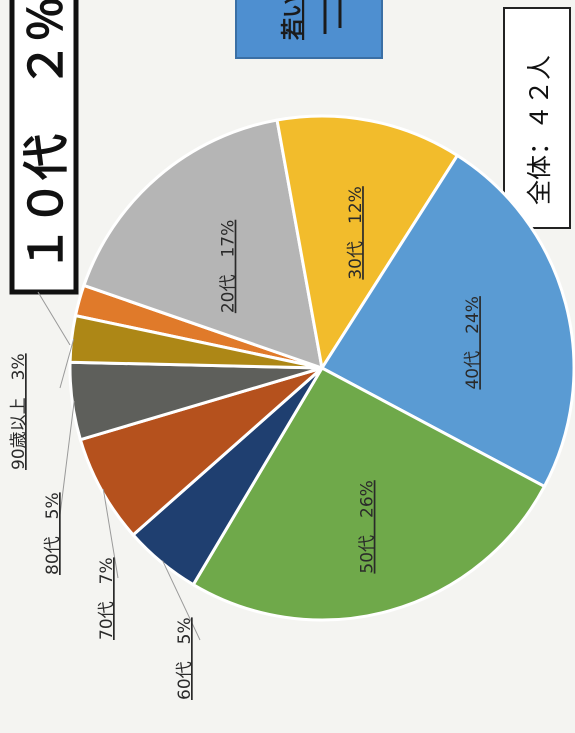  I want to click on slice-label: 20代 17%, so click(229, 266).